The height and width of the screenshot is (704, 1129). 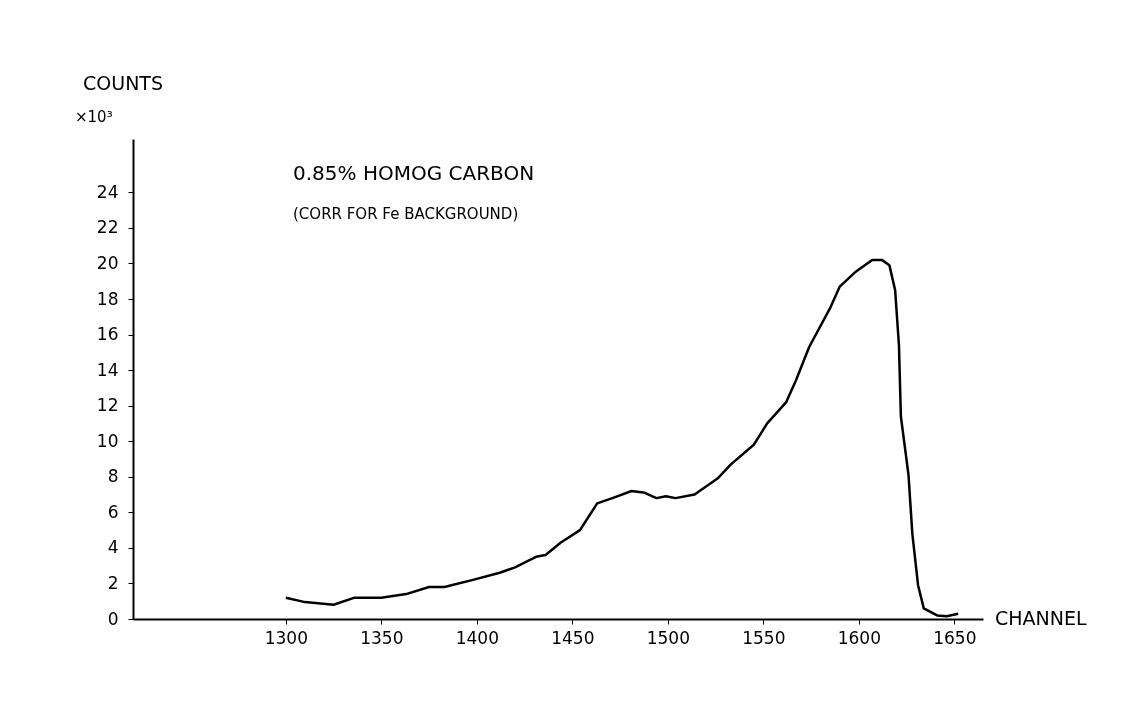 What do you see at coordinates (573, 637) in the screenshot?
I see `x-tick-label: 1450` at bounding box center [573, 637].